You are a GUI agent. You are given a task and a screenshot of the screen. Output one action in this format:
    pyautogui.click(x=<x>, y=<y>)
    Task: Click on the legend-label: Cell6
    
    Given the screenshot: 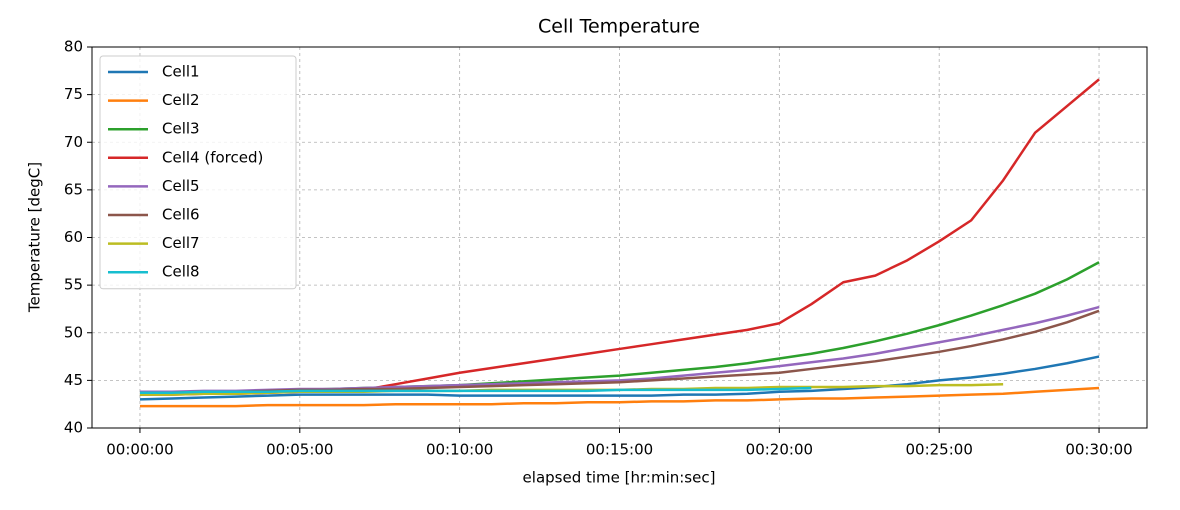 What is the action you would take?
    pyautogui.click(x=181, y=215)
    